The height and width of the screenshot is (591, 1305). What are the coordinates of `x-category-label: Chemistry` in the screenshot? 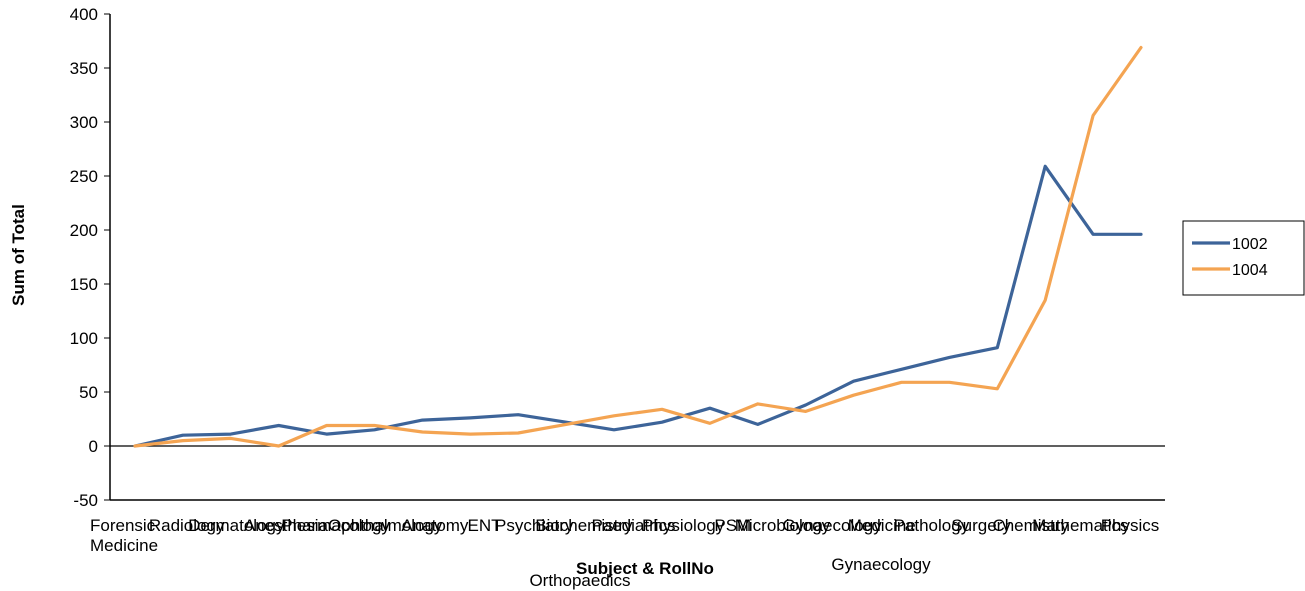 It's located at (1030, 525).